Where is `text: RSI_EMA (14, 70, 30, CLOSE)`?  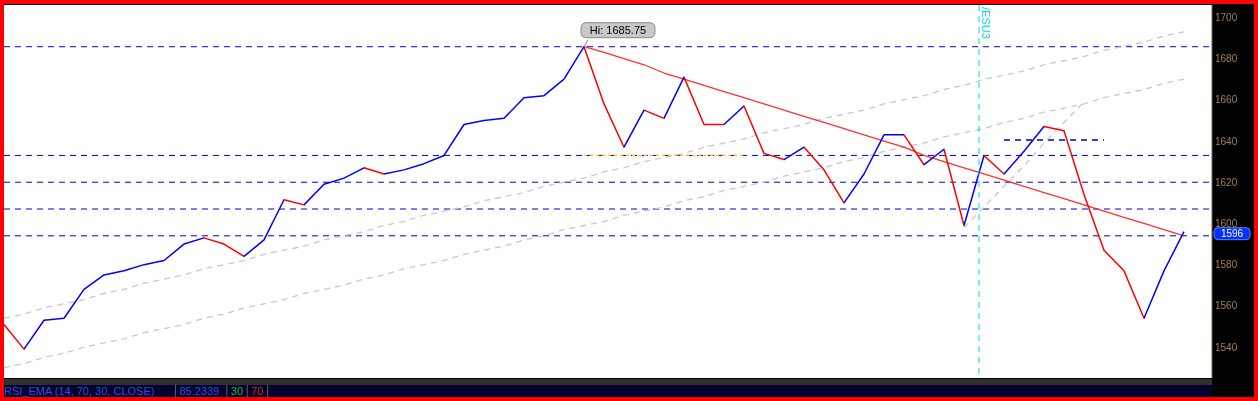
text: RSI_EMA (14, 70, 30, CLOSE) is located at coordinates (79, 390).